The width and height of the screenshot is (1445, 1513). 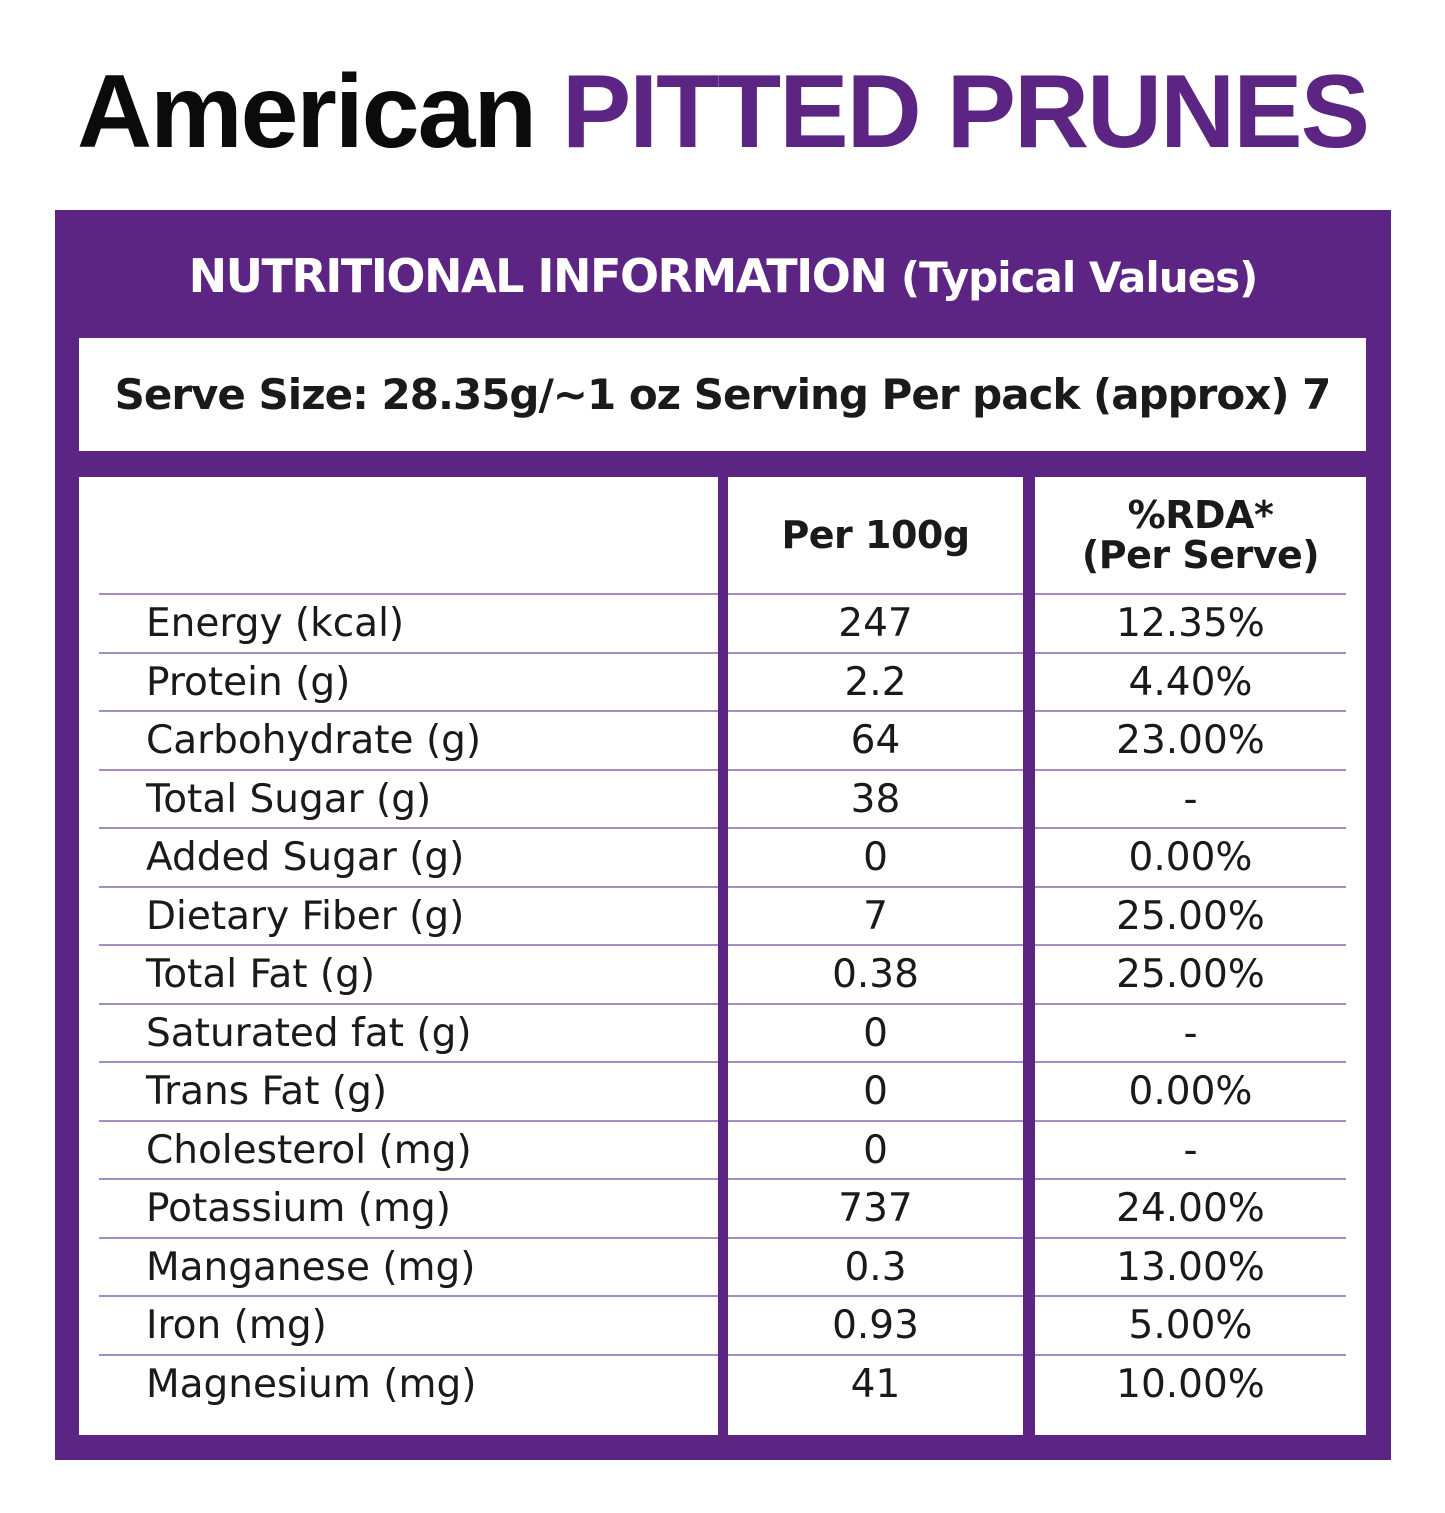 I want to click on per-100g-value: 0.38, so click(x=875, y=974).